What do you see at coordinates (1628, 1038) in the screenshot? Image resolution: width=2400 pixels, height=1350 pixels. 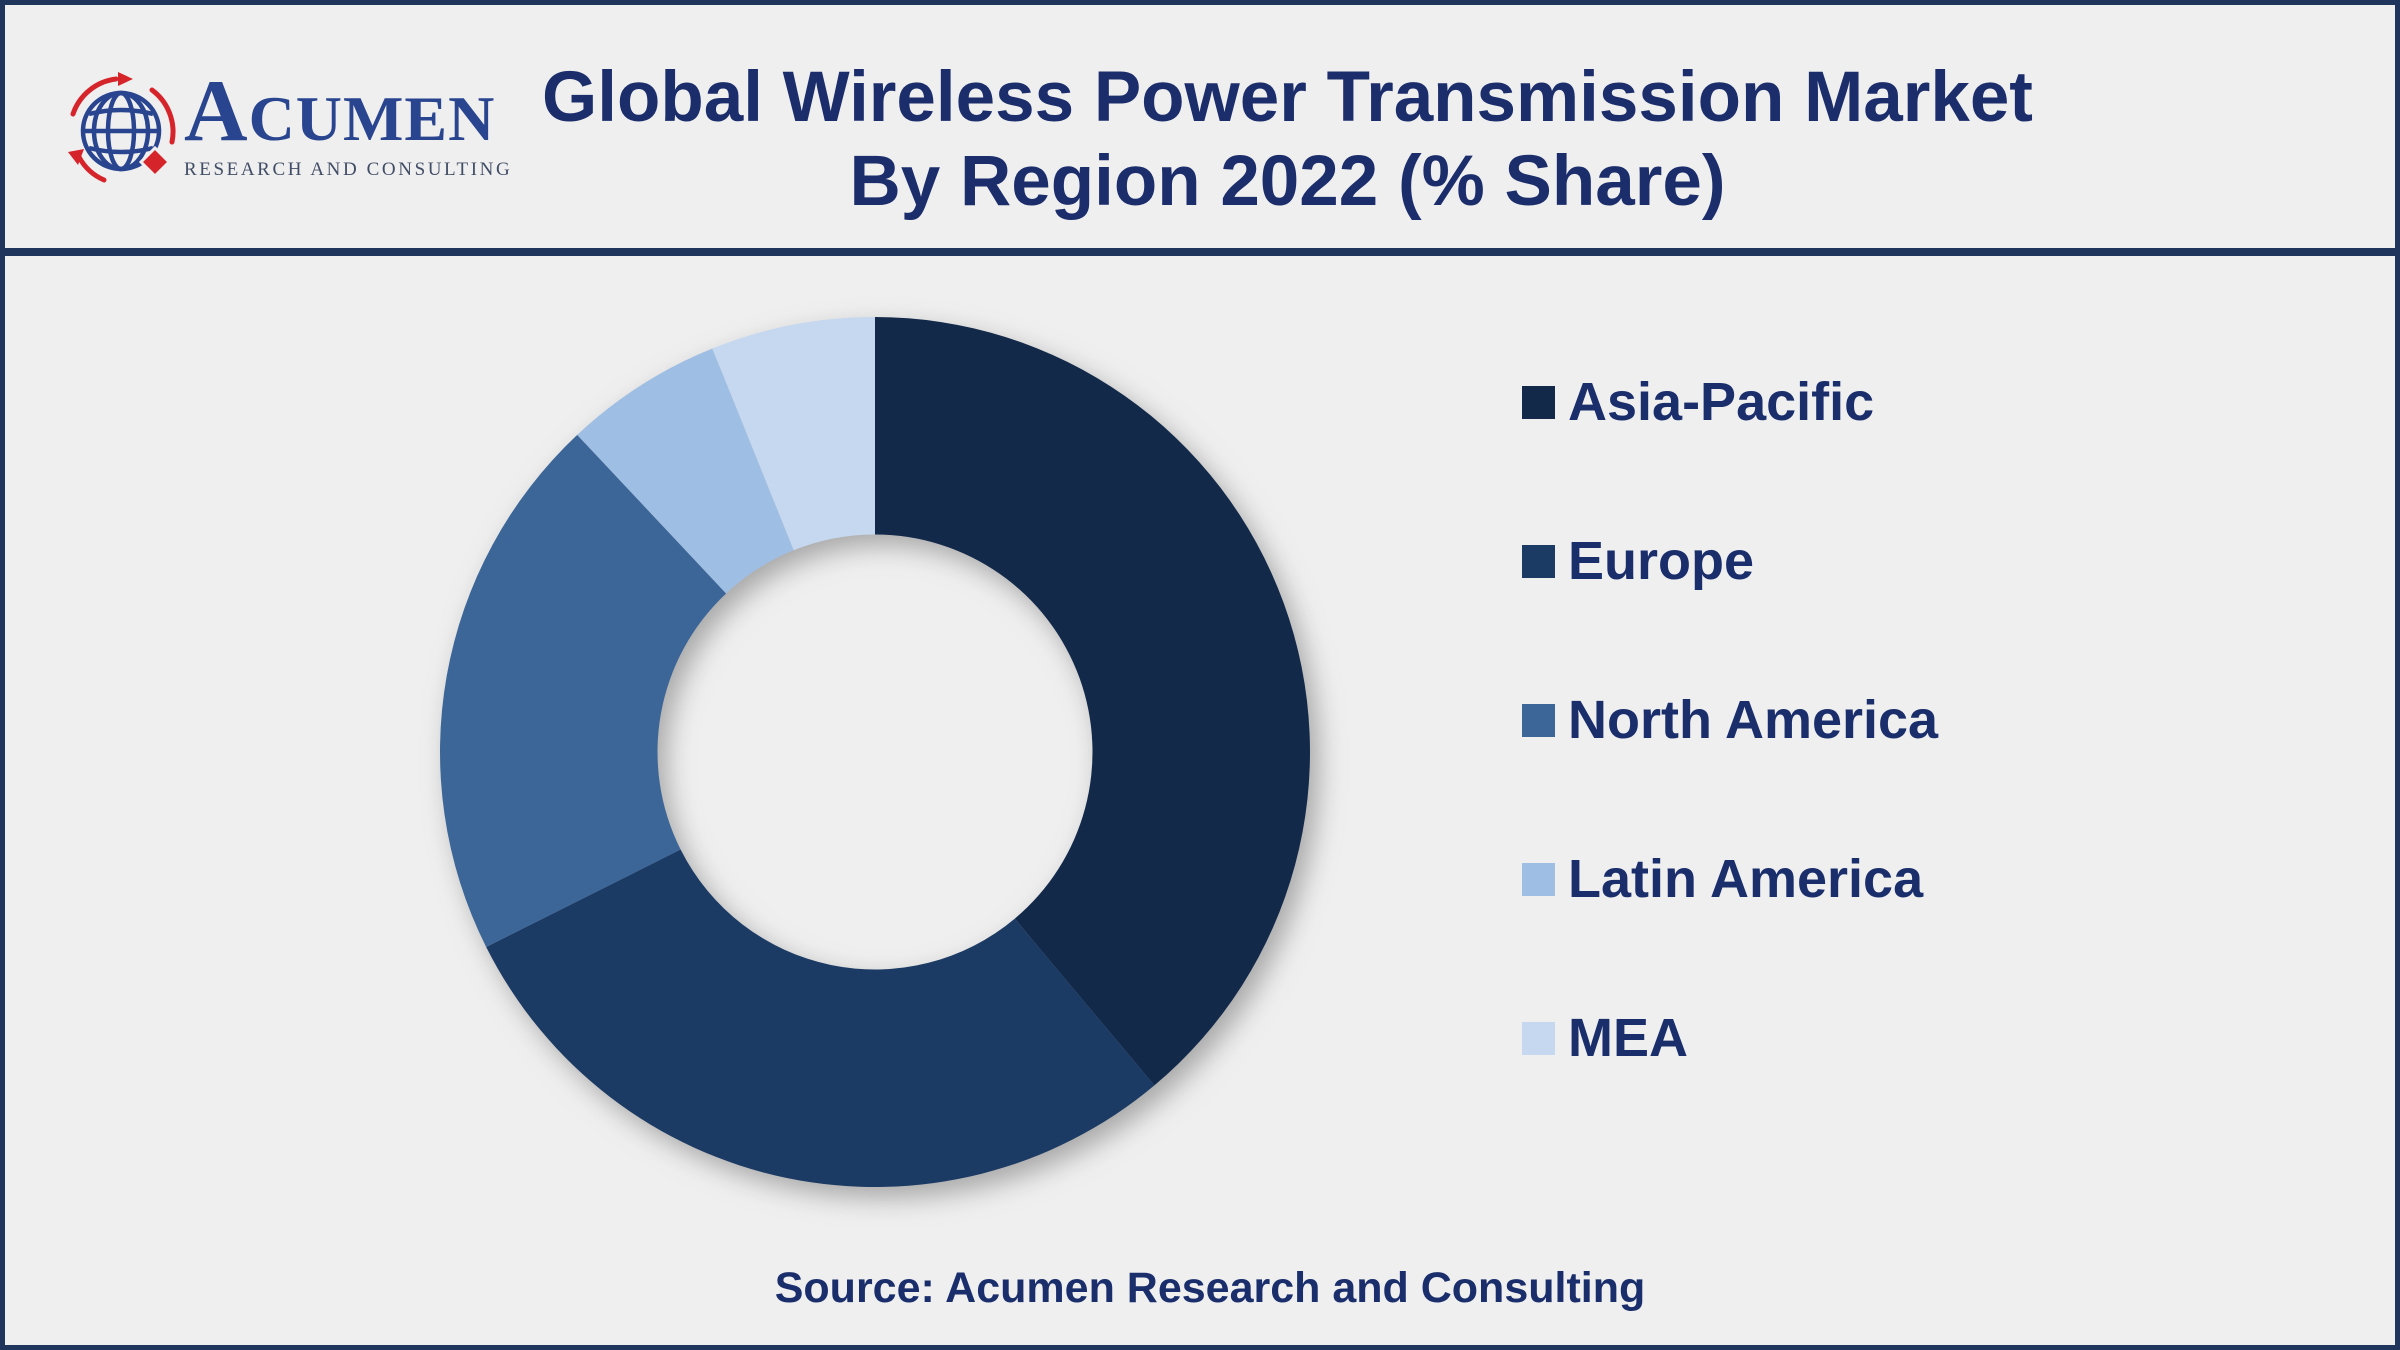 I see `legend-label: MEA` at bounding box center [1628, 1038].